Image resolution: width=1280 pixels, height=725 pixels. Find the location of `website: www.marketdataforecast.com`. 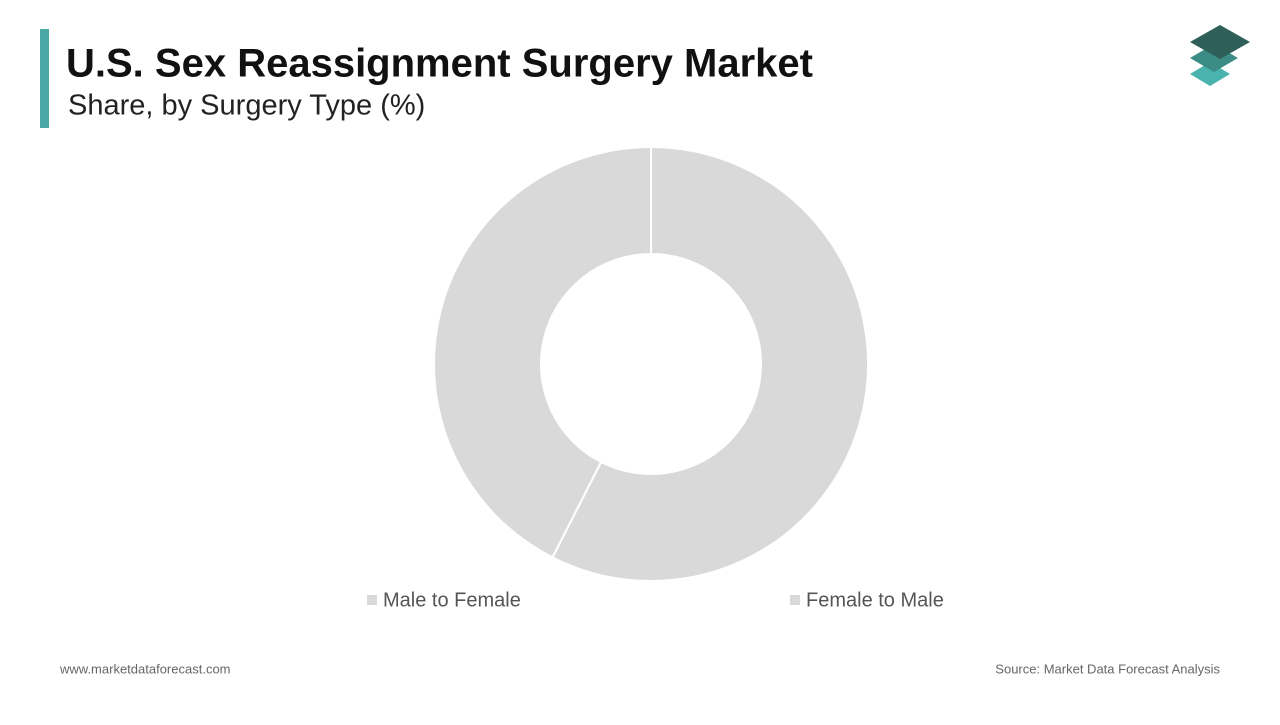

website: www.marketdataforecast.com is located at coordinates (145, 668).